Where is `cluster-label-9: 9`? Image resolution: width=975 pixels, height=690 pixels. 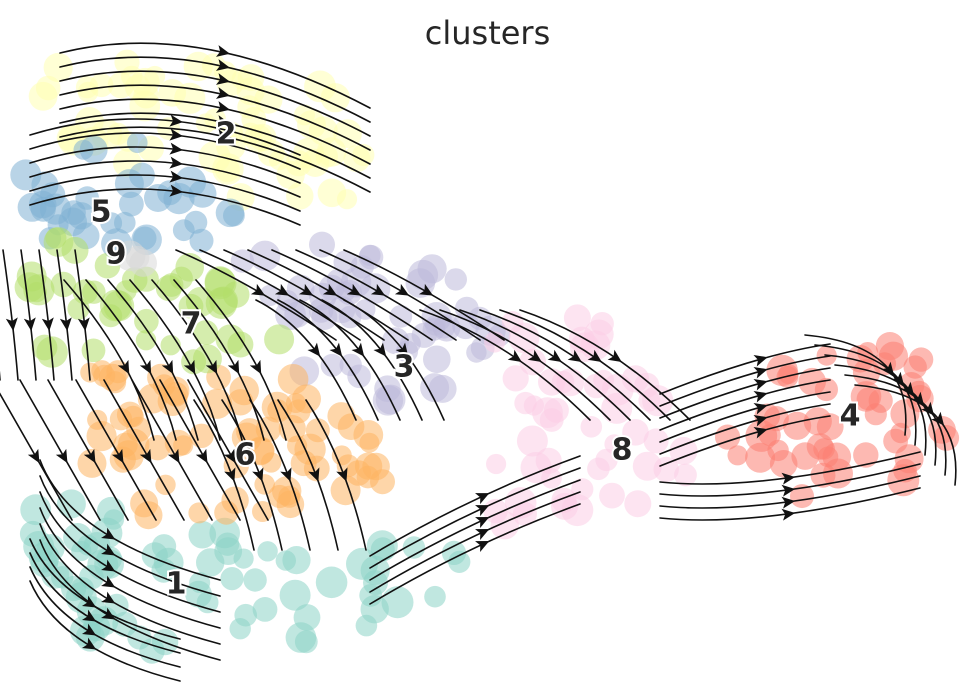 cluster-label-9: 9 is located at coordinates (116, 254).